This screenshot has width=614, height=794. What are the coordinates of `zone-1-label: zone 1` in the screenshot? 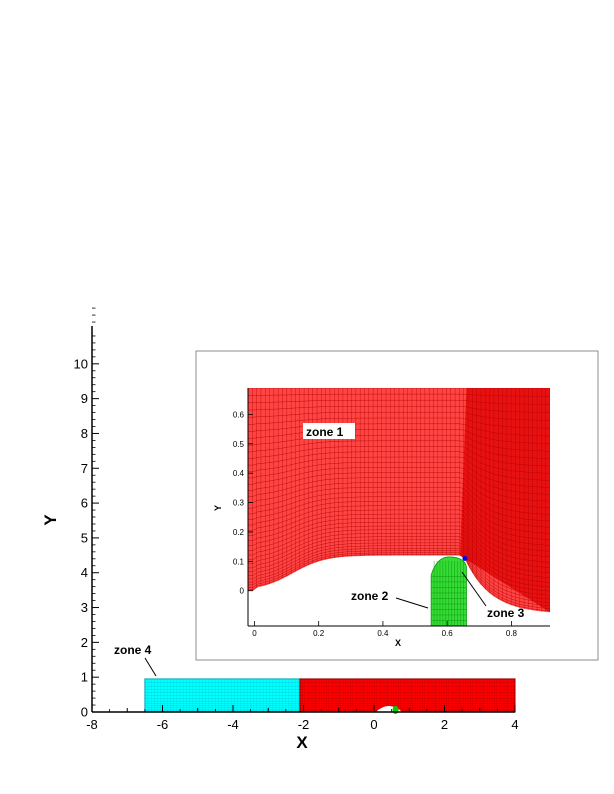 It's located at (325, 432).